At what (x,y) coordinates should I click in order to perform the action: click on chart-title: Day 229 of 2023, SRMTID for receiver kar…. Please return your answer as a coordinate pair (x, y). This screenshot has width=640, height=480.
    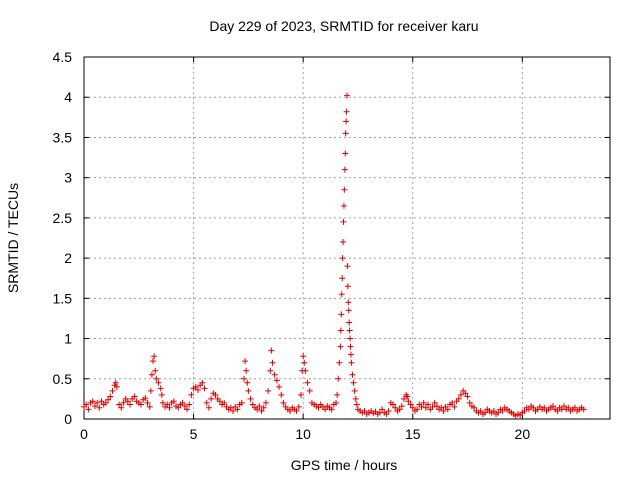
    Looking at the image, I should click on (343, 26).